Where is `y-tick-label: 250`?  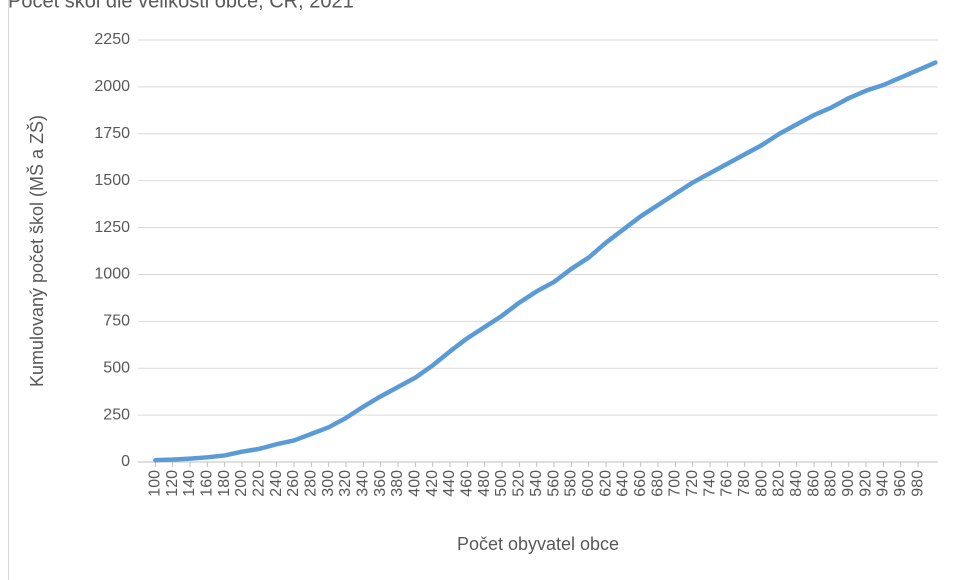 y-tick-label: 250 is located at coordinates (116, 414).